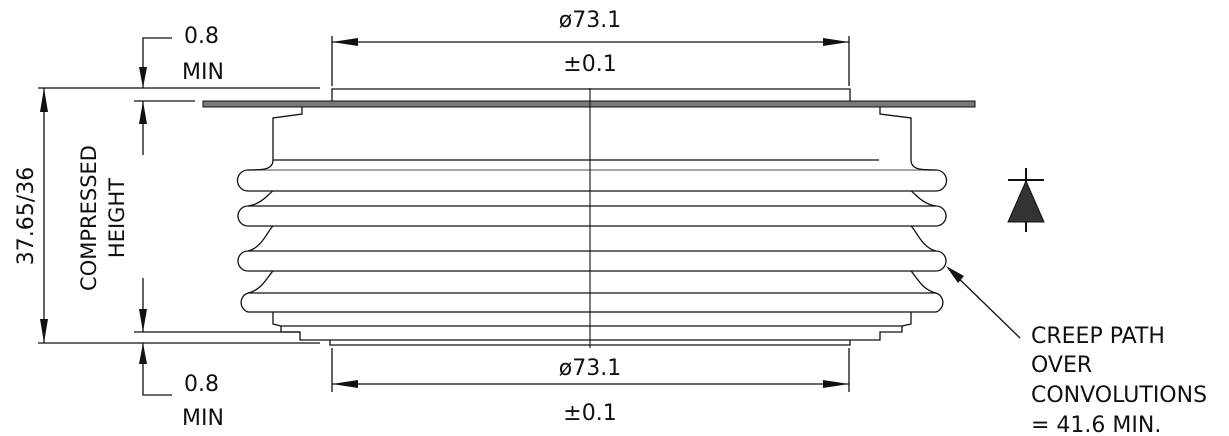 The width and height of the screenshot is (1229, 436). I want to click on convolution-3-right, so click(928, 248).